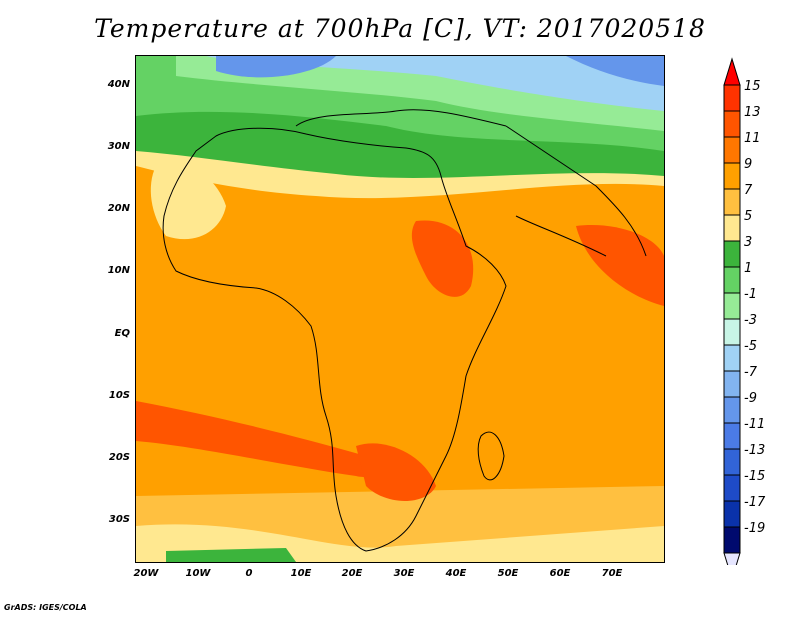 Image resolution: width=800 pixels, height=618 pixels. What do you see at coordinates (118, 270) in the screenshot?
I see `lat-label-10n: 10N` at bounding box center [118, 270].